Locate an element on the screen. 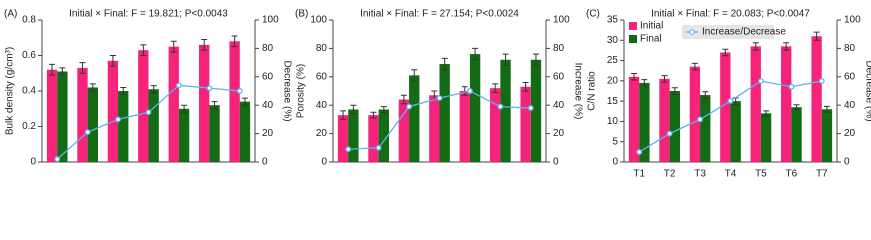 The height and width of the screenshot is (240, 871). y2-tick-label: 0 is located at coordinates (556, 162).